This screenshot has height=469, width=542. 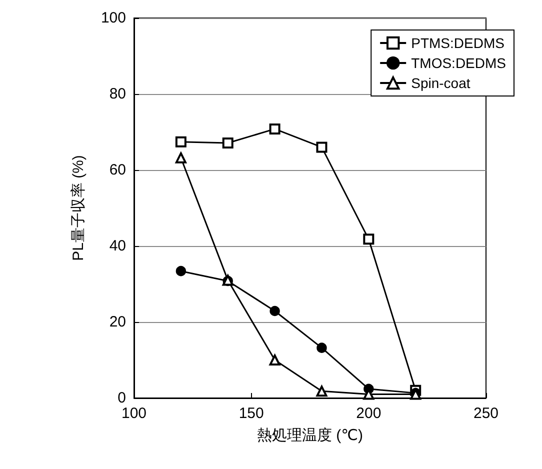 I want to click on x-tick-label: 250, so click(x=486, y=413).